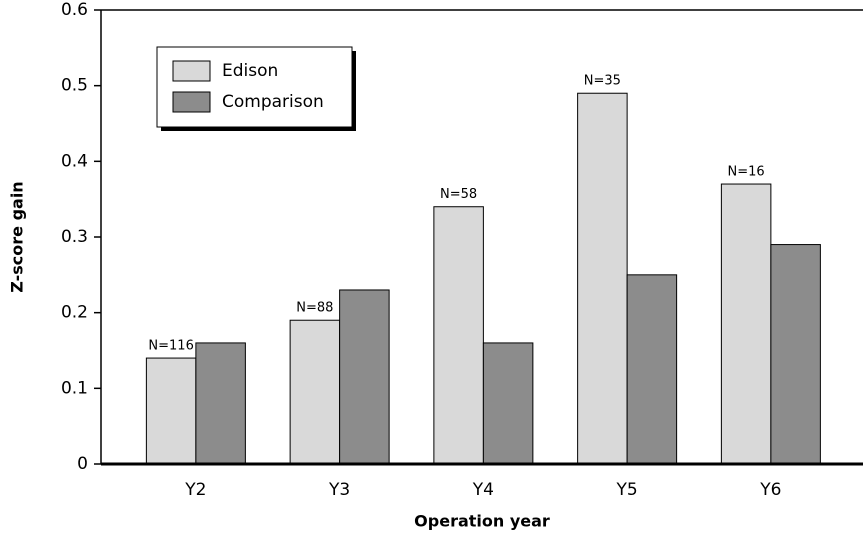  Describe the element at coordinates (746, 172) in the screenshot. I see `bar-annotation: N=16` at that location.